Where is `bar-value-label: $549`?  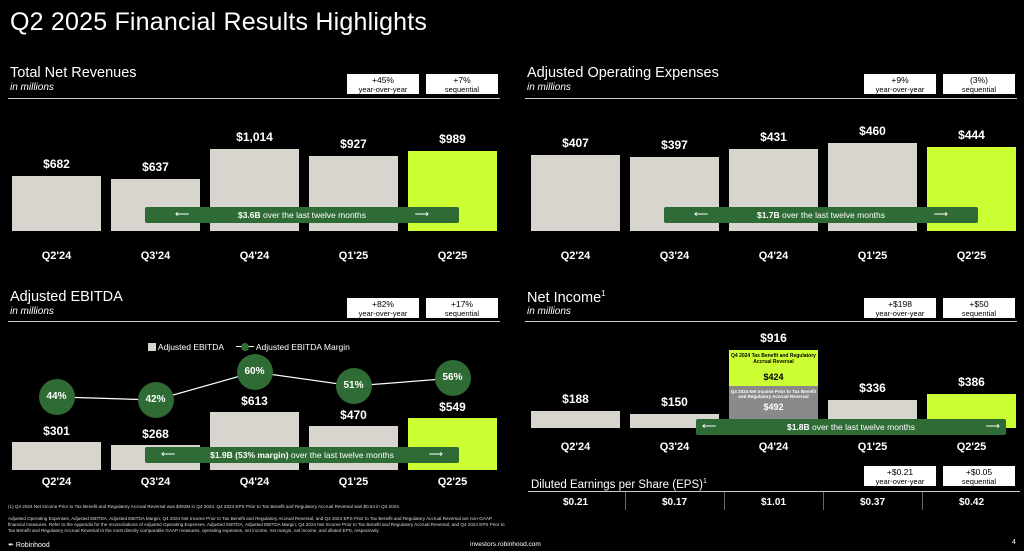
bar-value-label: $549 is located at coordinates (452, 407).